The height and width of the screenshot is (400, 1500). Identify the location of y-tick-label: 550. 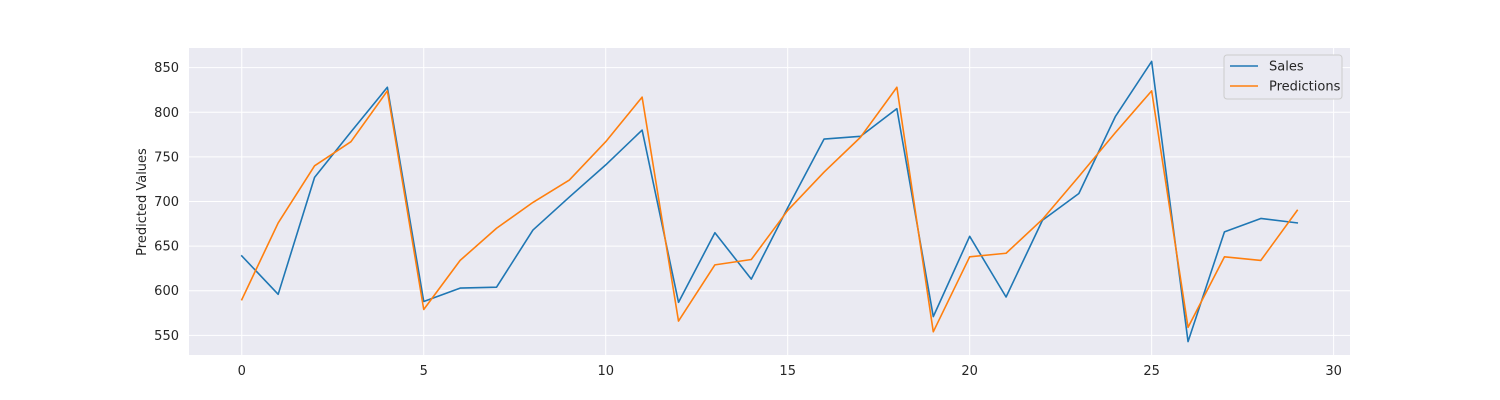
(166, 336).